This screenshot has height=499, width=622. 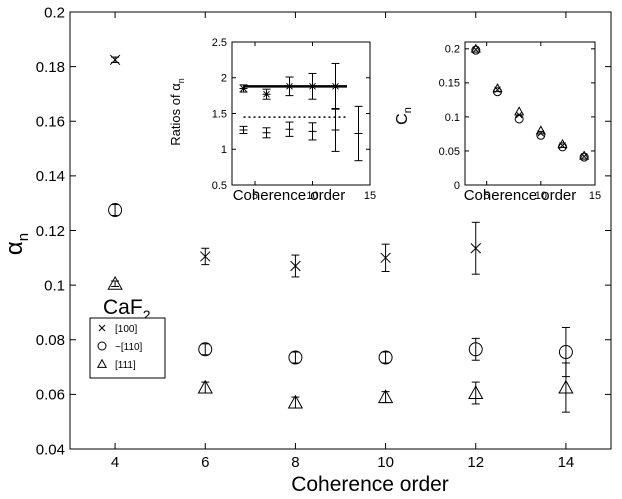 I want to click on legend-marker-circle, so click(x=102, y=346).